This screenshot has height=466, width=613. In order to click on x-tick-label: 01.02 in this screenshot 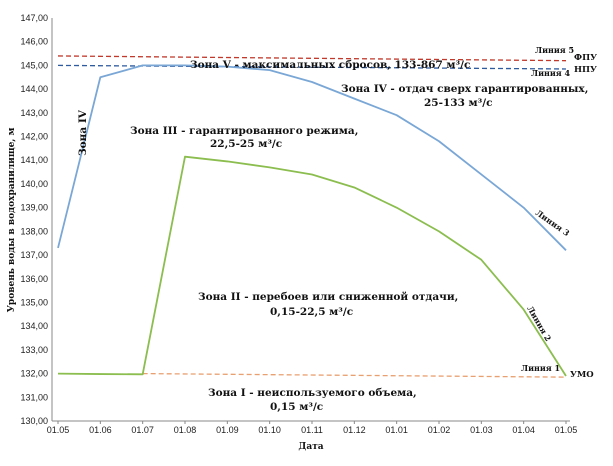, I will do `click(439, 430)`.